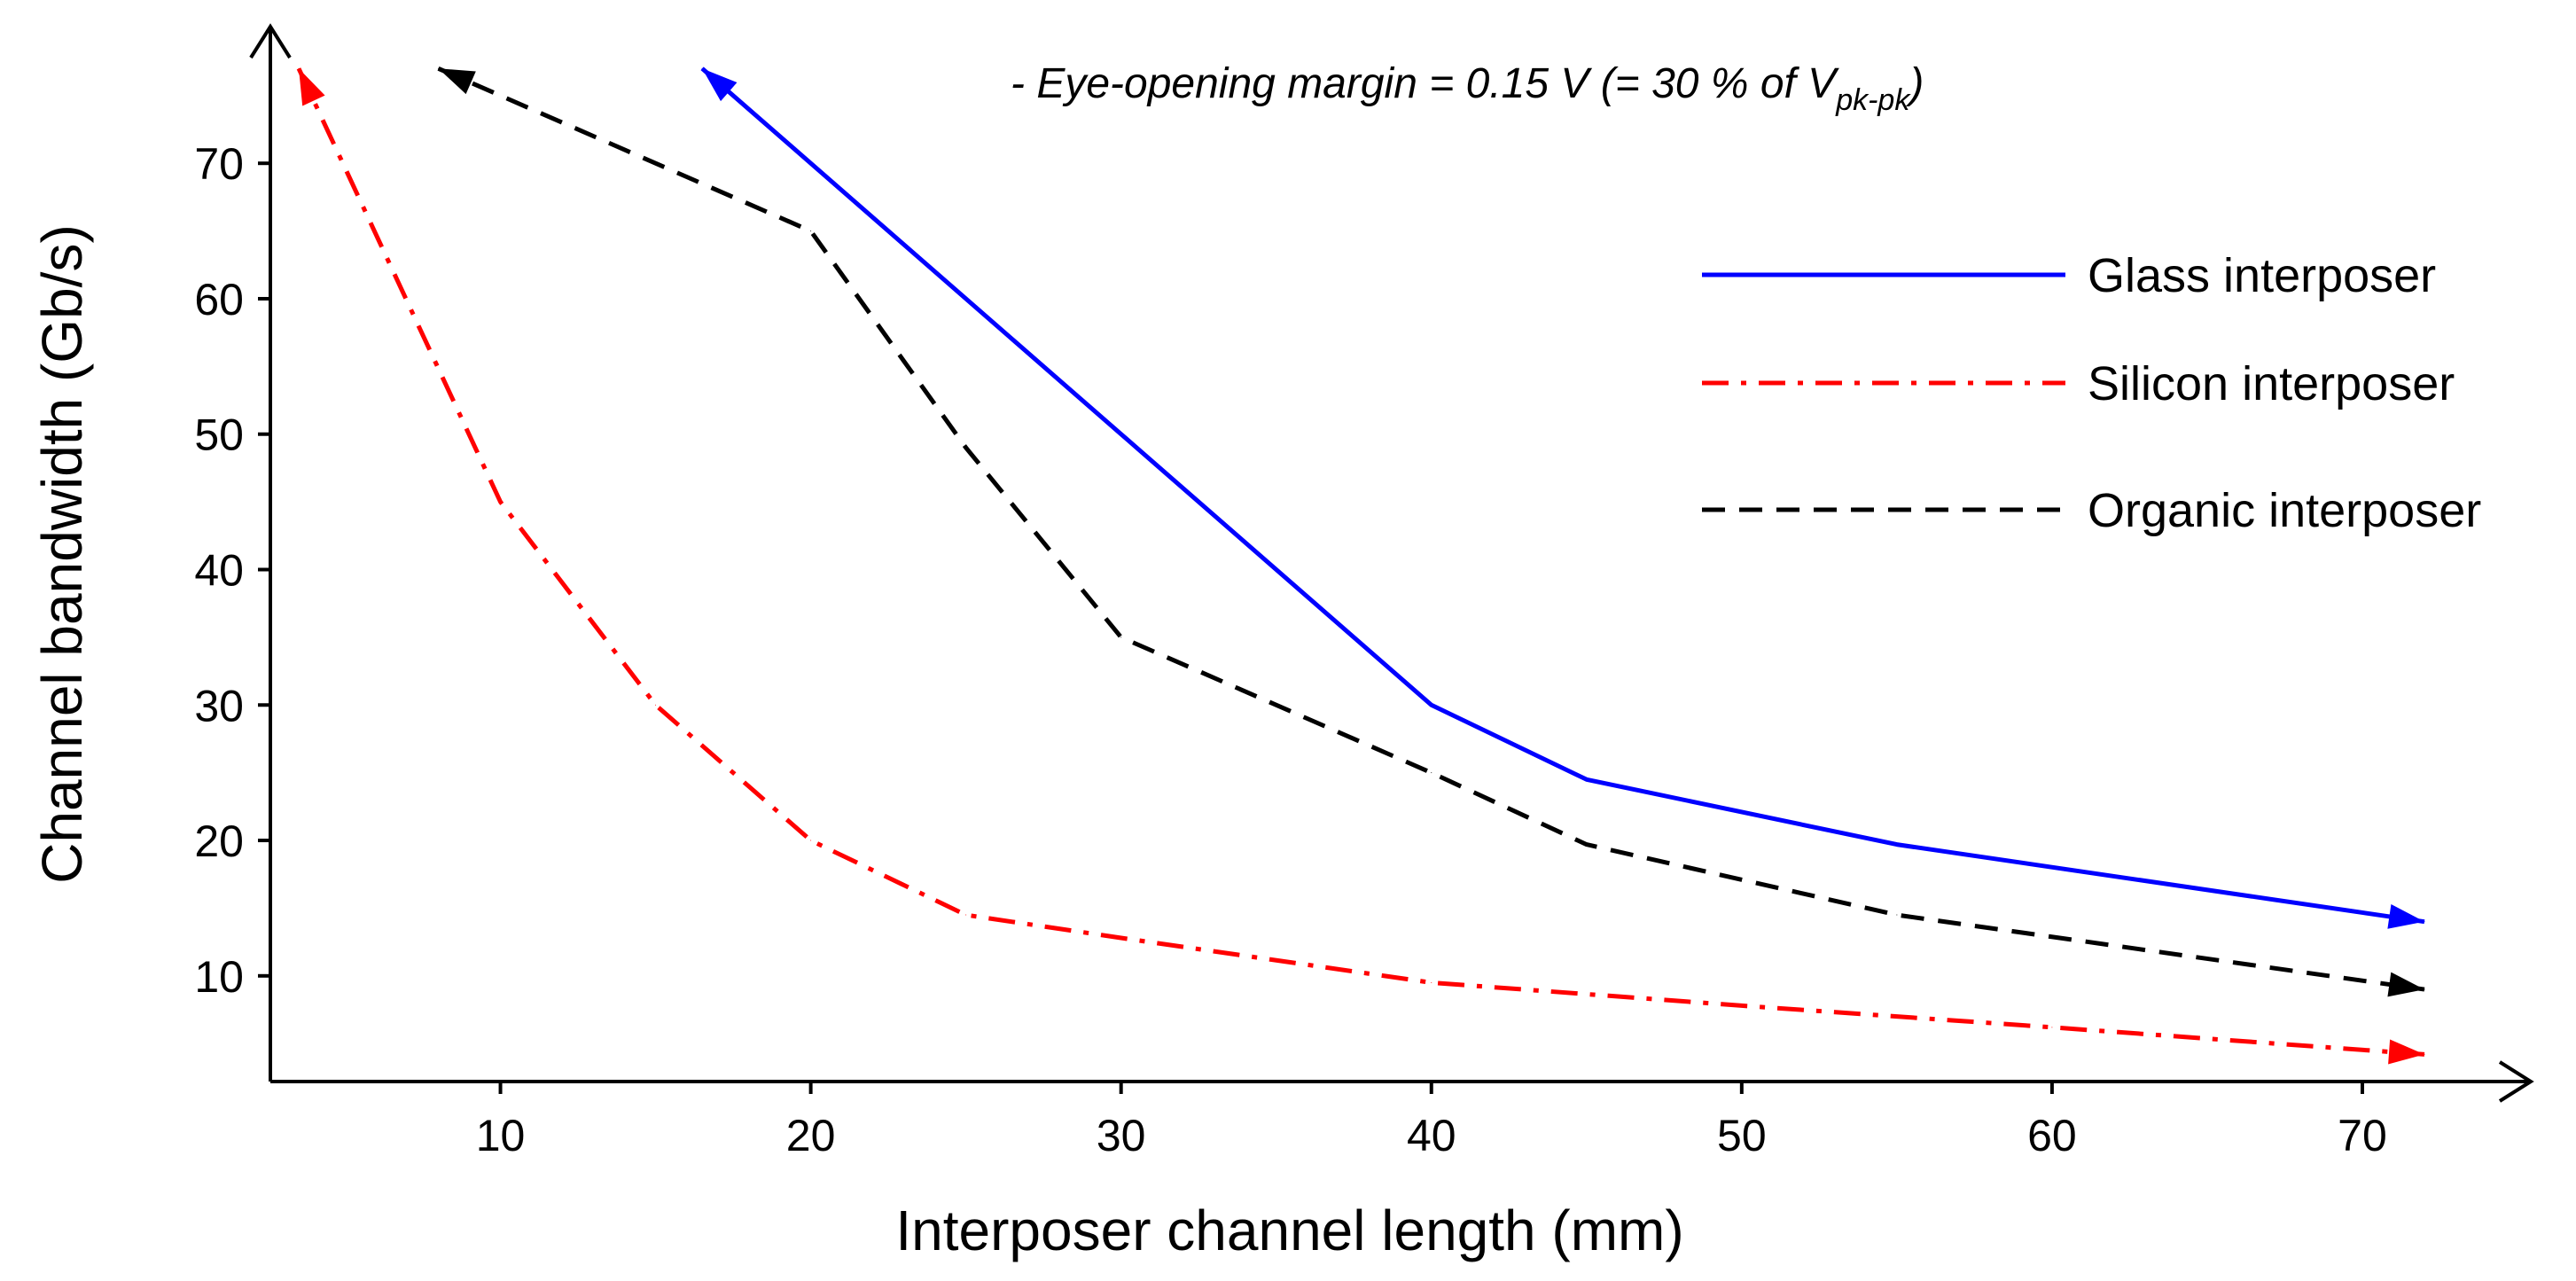 The height and width of the screenshot is (1281, 2576). What do you see at coordinates (2271, 383) in the screenshot?
I see `legend-label: Silicon interposer` at bounding box center [2271, 383].